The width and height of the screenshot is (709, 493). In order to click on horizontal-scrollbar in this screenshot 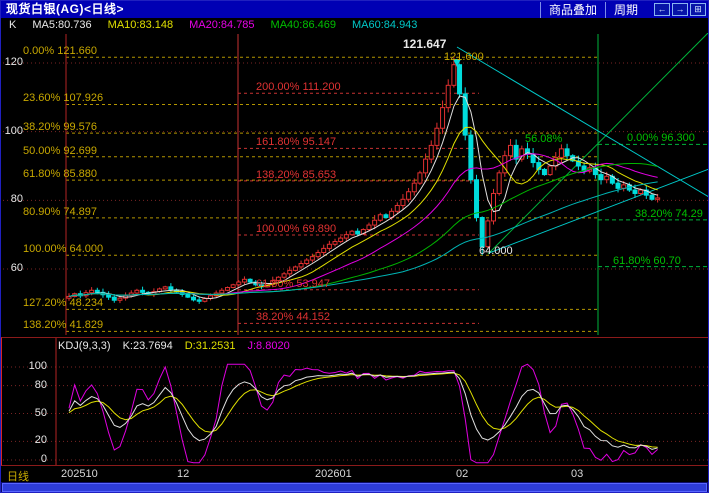, I will do `click(354, 487)`.